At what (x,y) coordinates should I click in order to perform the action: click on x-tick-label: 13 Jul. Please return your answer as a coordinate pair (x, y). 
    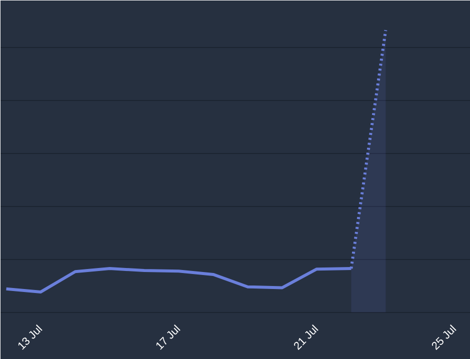
    Looking at the image, I should click on (30, 337).